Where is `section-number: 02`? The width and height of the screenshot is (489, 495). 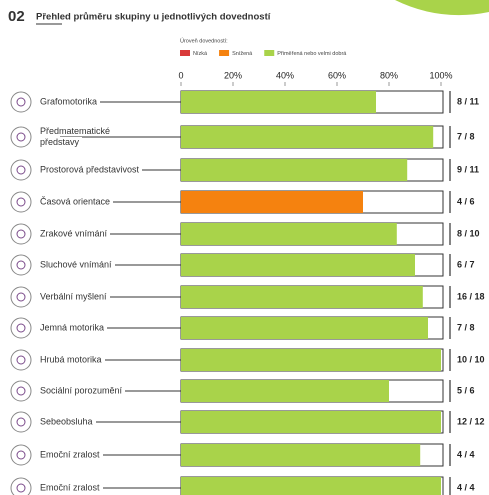 section-number: 02 is located at coordinates (16, 16).